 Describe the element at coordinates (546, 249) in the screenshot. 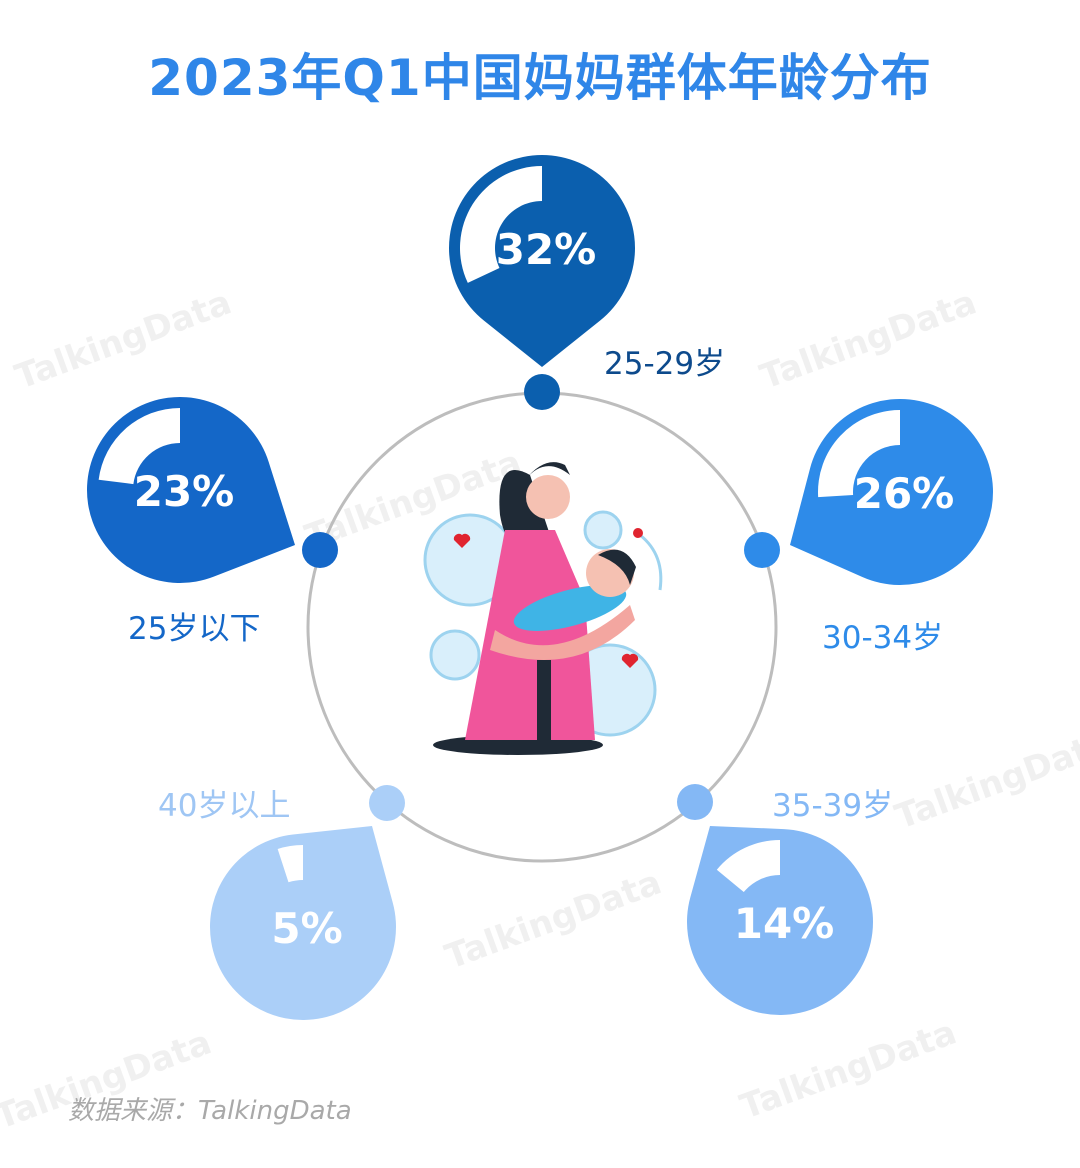

I see `value-label: 32%` at that location.